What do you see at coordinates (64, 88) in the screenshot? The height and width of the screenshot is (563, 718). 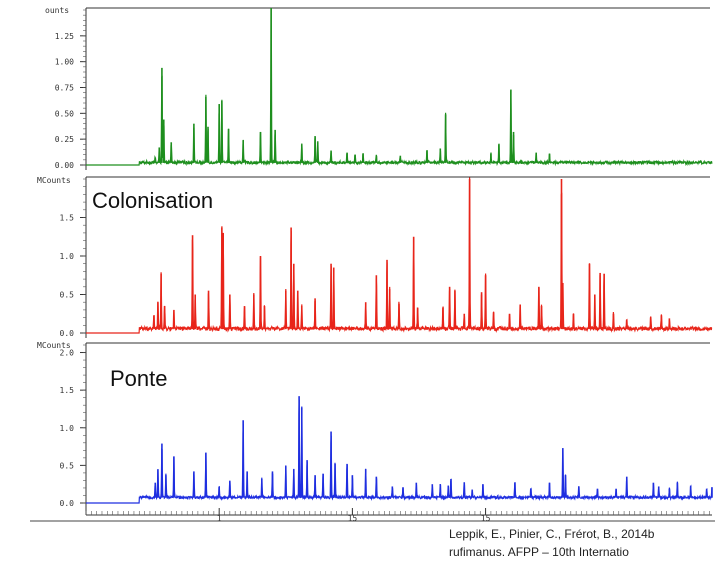 I see `y-tick-label: 0.75` at bounding box center [64, 88].